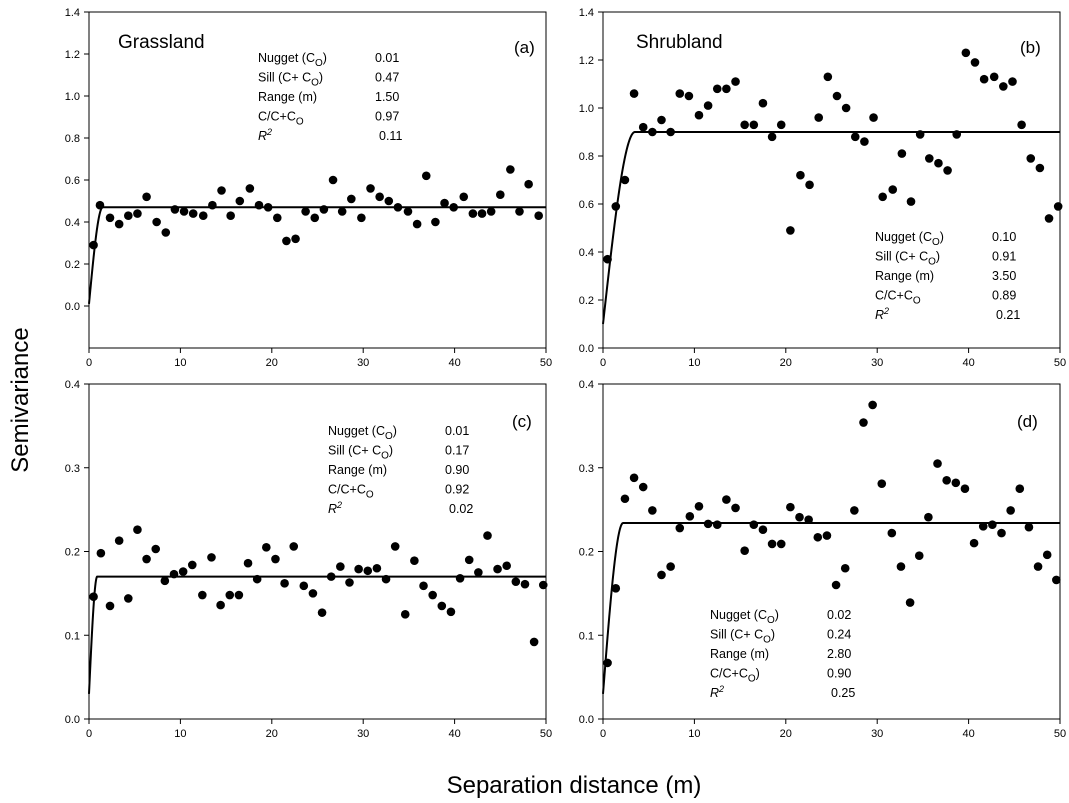 This screenshot has height=803, width=1069. Describe the element at coordinates (586, 13) in the screenshot. I see `y-tick-label: 1.4` at that location.